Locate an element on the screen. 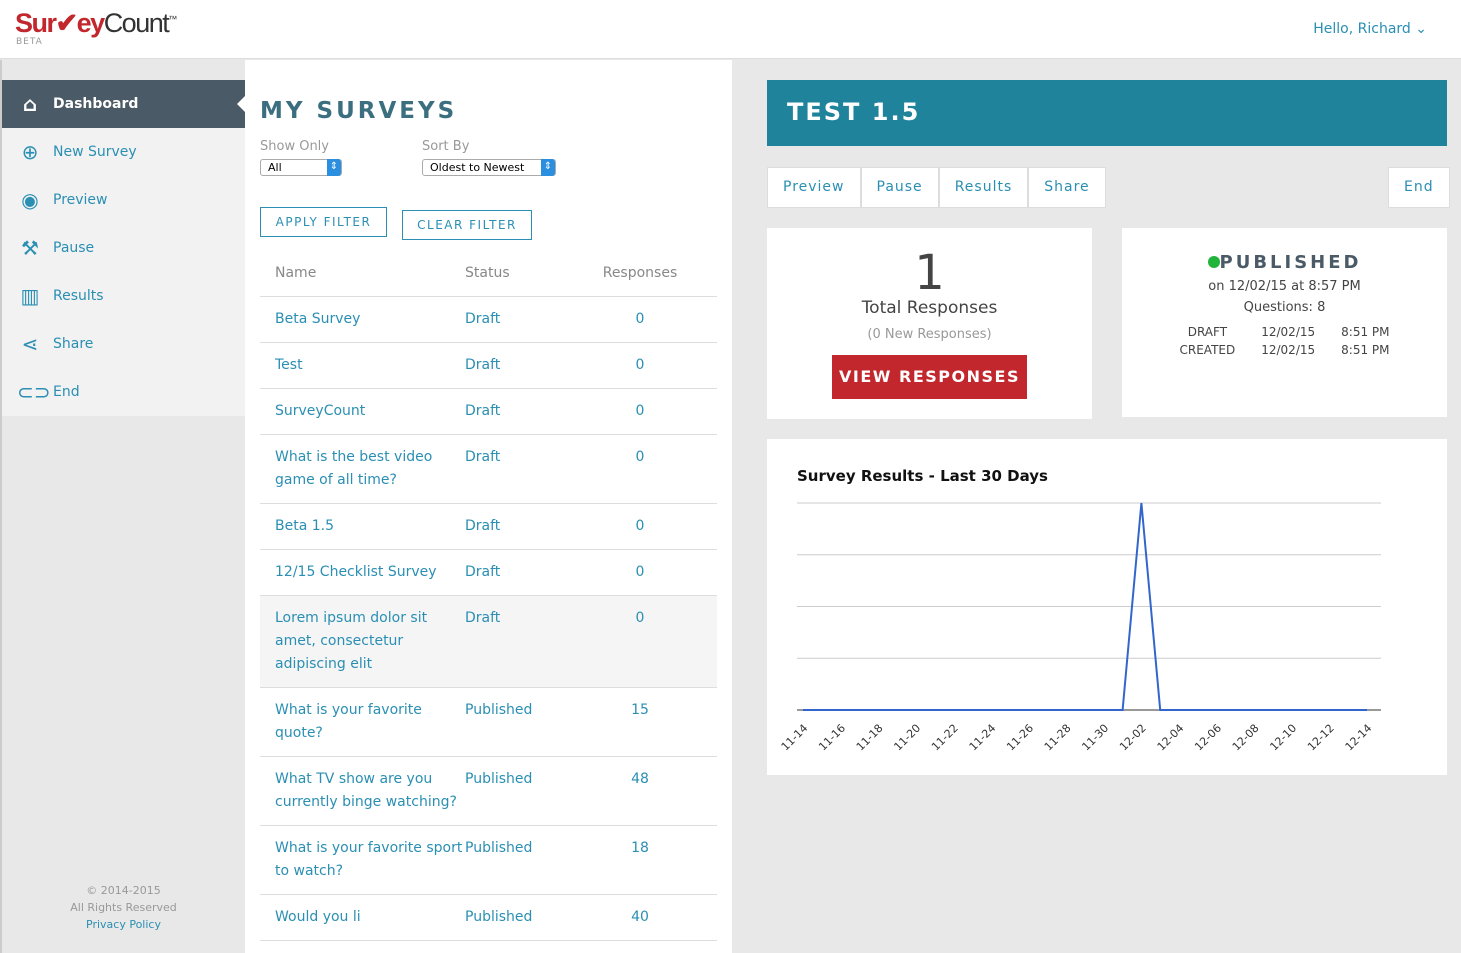 This screenshot has height=953, width=1461. apply-filter-button: APPLY FILTER is located at coordinates (323, 222).